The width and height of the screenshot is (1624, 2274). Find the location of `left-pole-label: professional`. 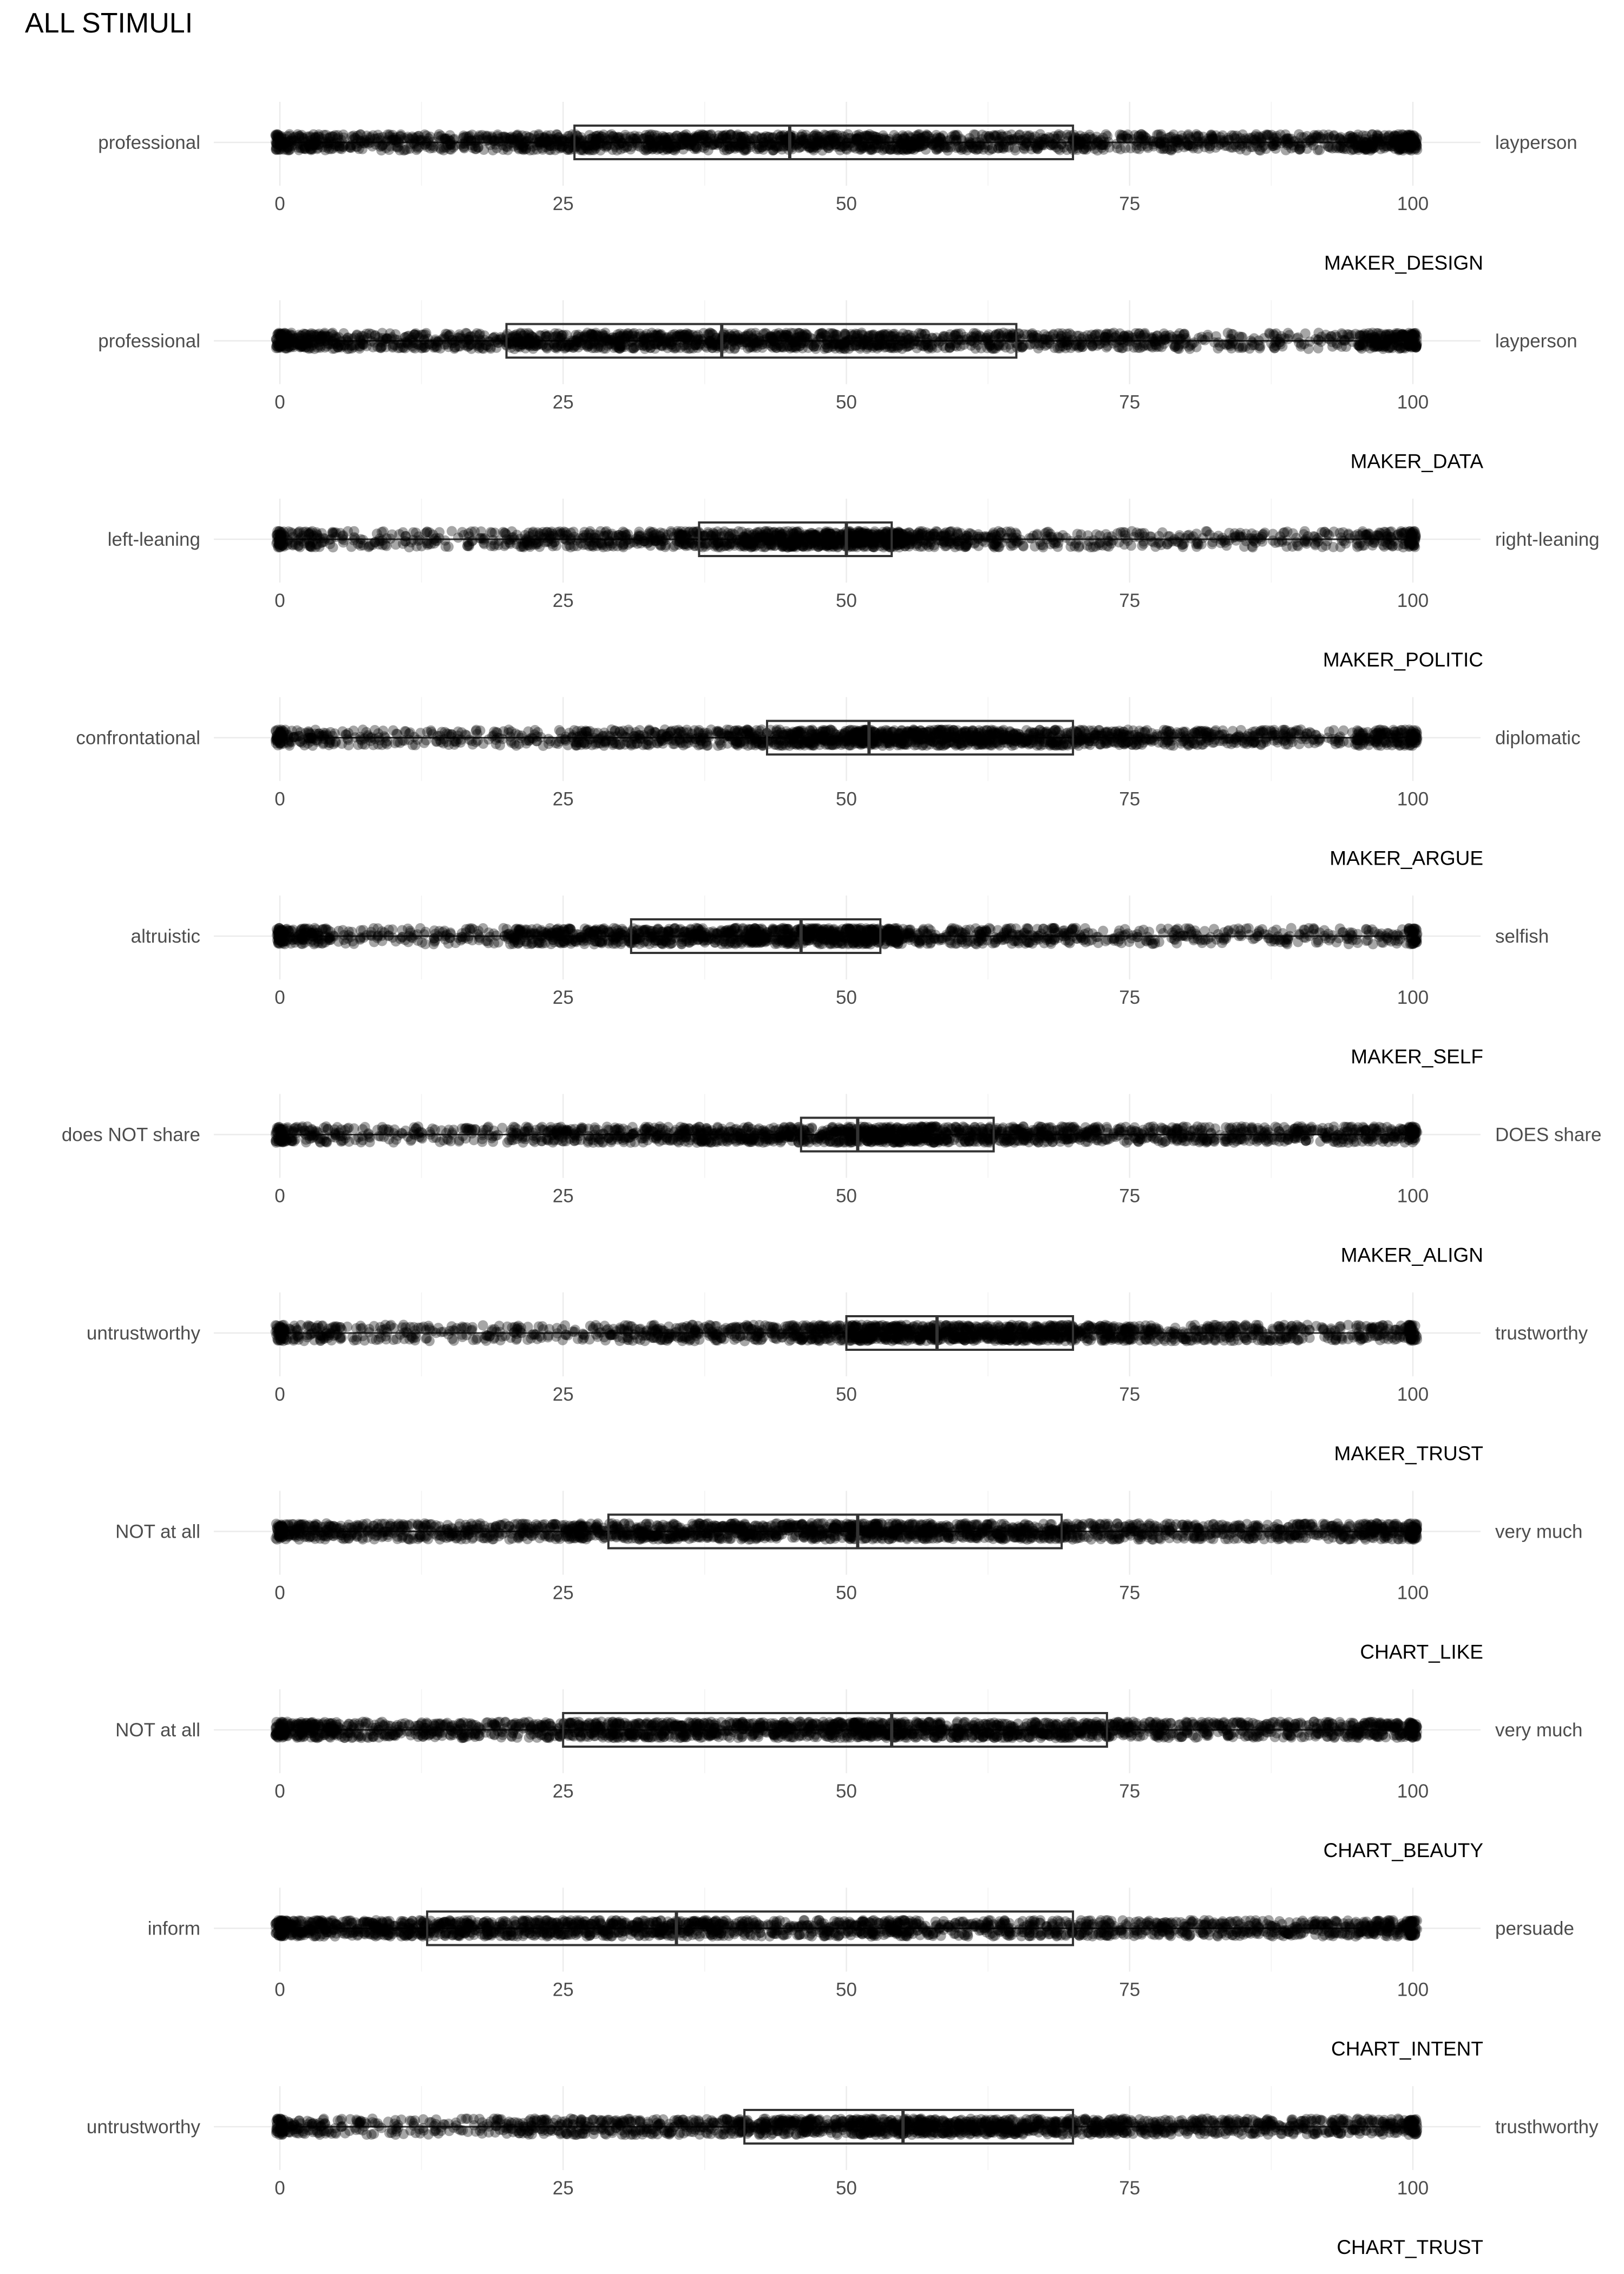

left-pole-label: professional is located at coordinates (149, 143).